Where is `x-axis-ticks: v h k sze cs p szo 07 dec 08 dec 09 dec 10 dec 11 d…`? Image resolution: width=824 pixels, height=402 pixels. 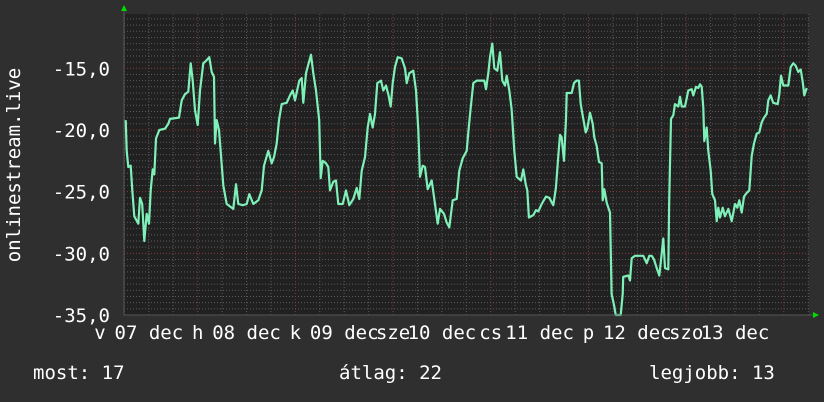 x-axis-ticks: v h k sze cs p szo 07 dec 08 dec 09 dec 10 dec 11 d… is located at coordinates (431, 333).